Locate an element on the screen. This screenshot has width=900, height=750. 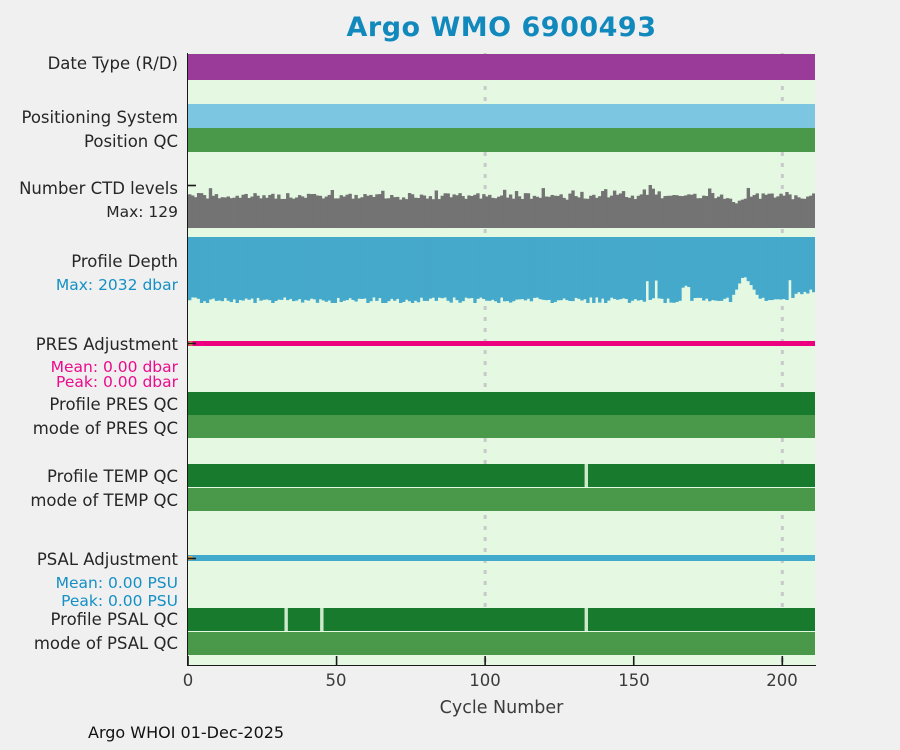
ctd-levels-bars is located at coordinates (813, 210).